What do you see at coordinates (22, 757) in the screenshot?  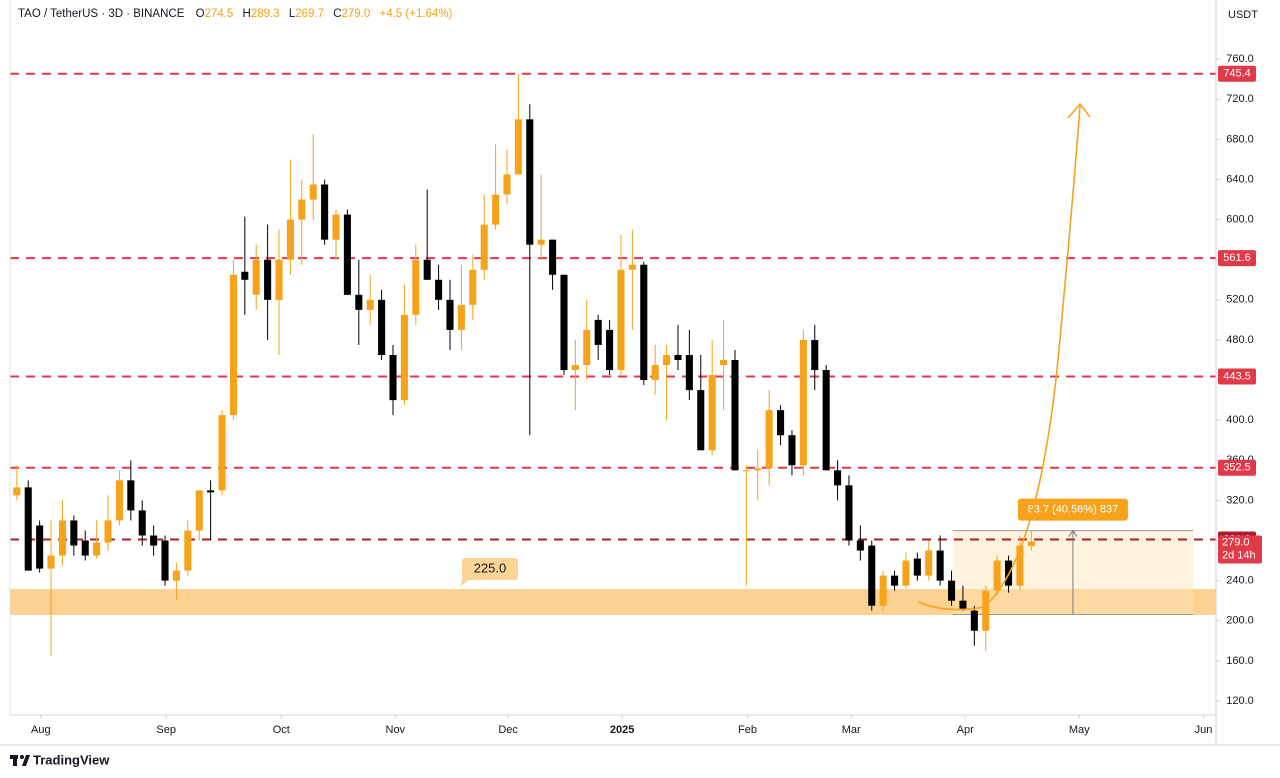 I see `logo-part` at bounding box center [22, 757].